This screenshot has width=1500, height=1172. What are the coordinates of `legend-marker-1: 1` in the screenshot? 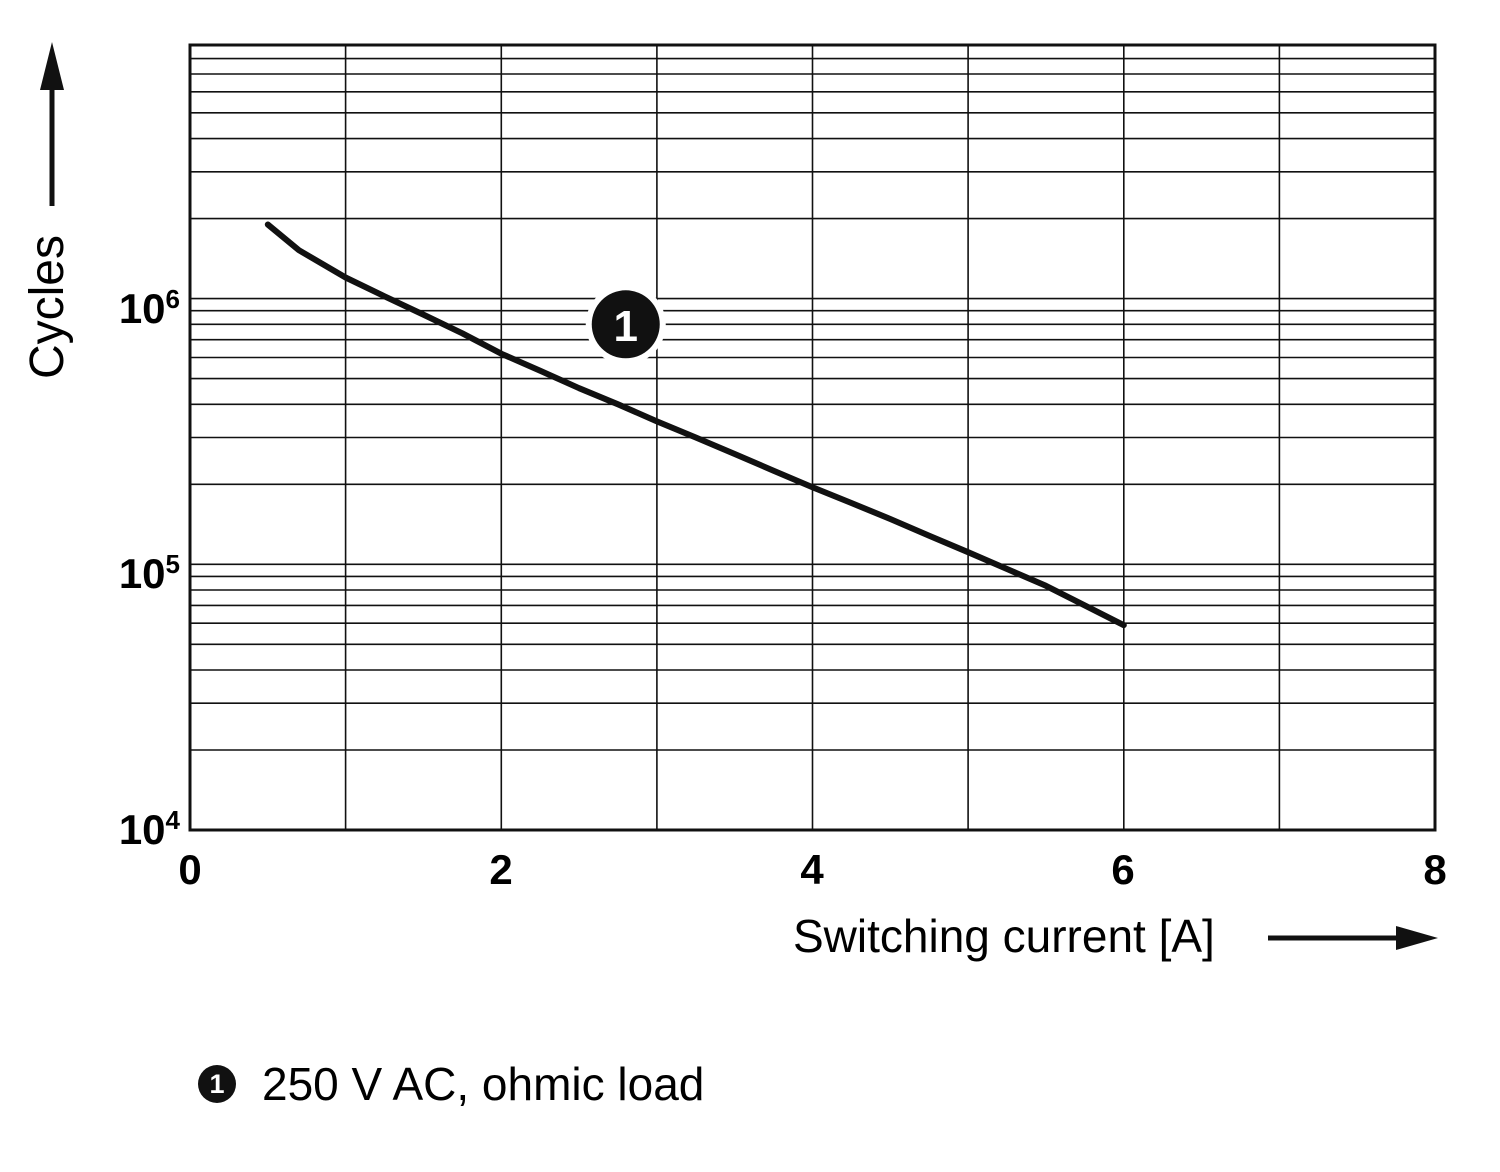 It's located at (217, 1084).